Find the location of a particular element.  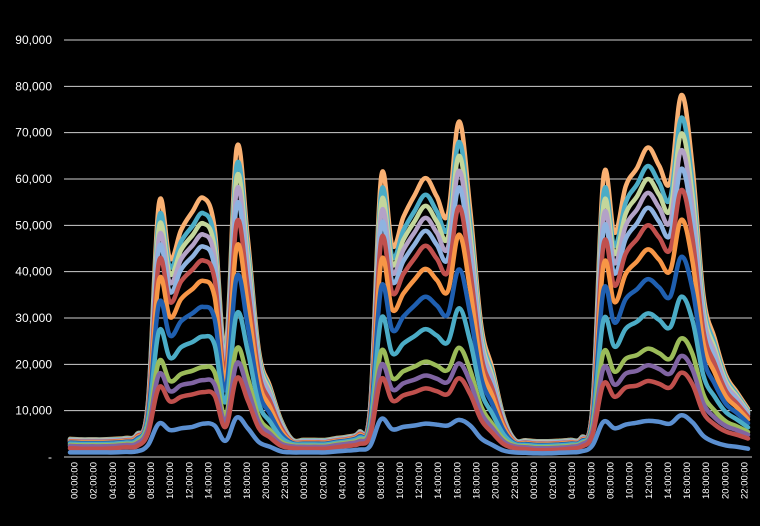

y-tick-label: 20,000 is located at coordinates (33, 364).